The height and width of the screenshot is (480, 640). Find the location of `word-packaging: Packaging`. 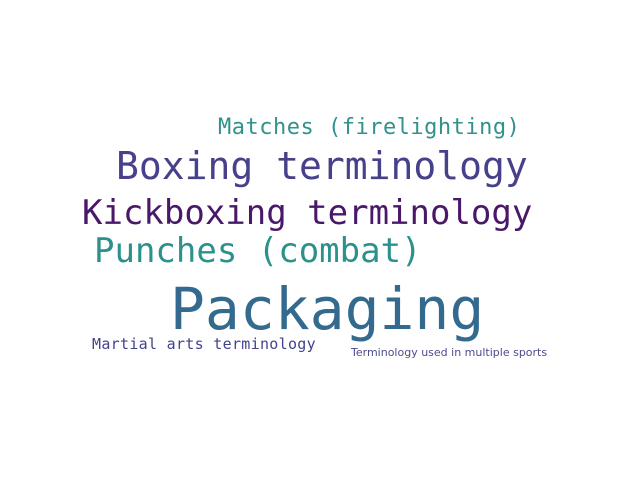

word-packaging: Packaging is located at coordinates (327, 309).